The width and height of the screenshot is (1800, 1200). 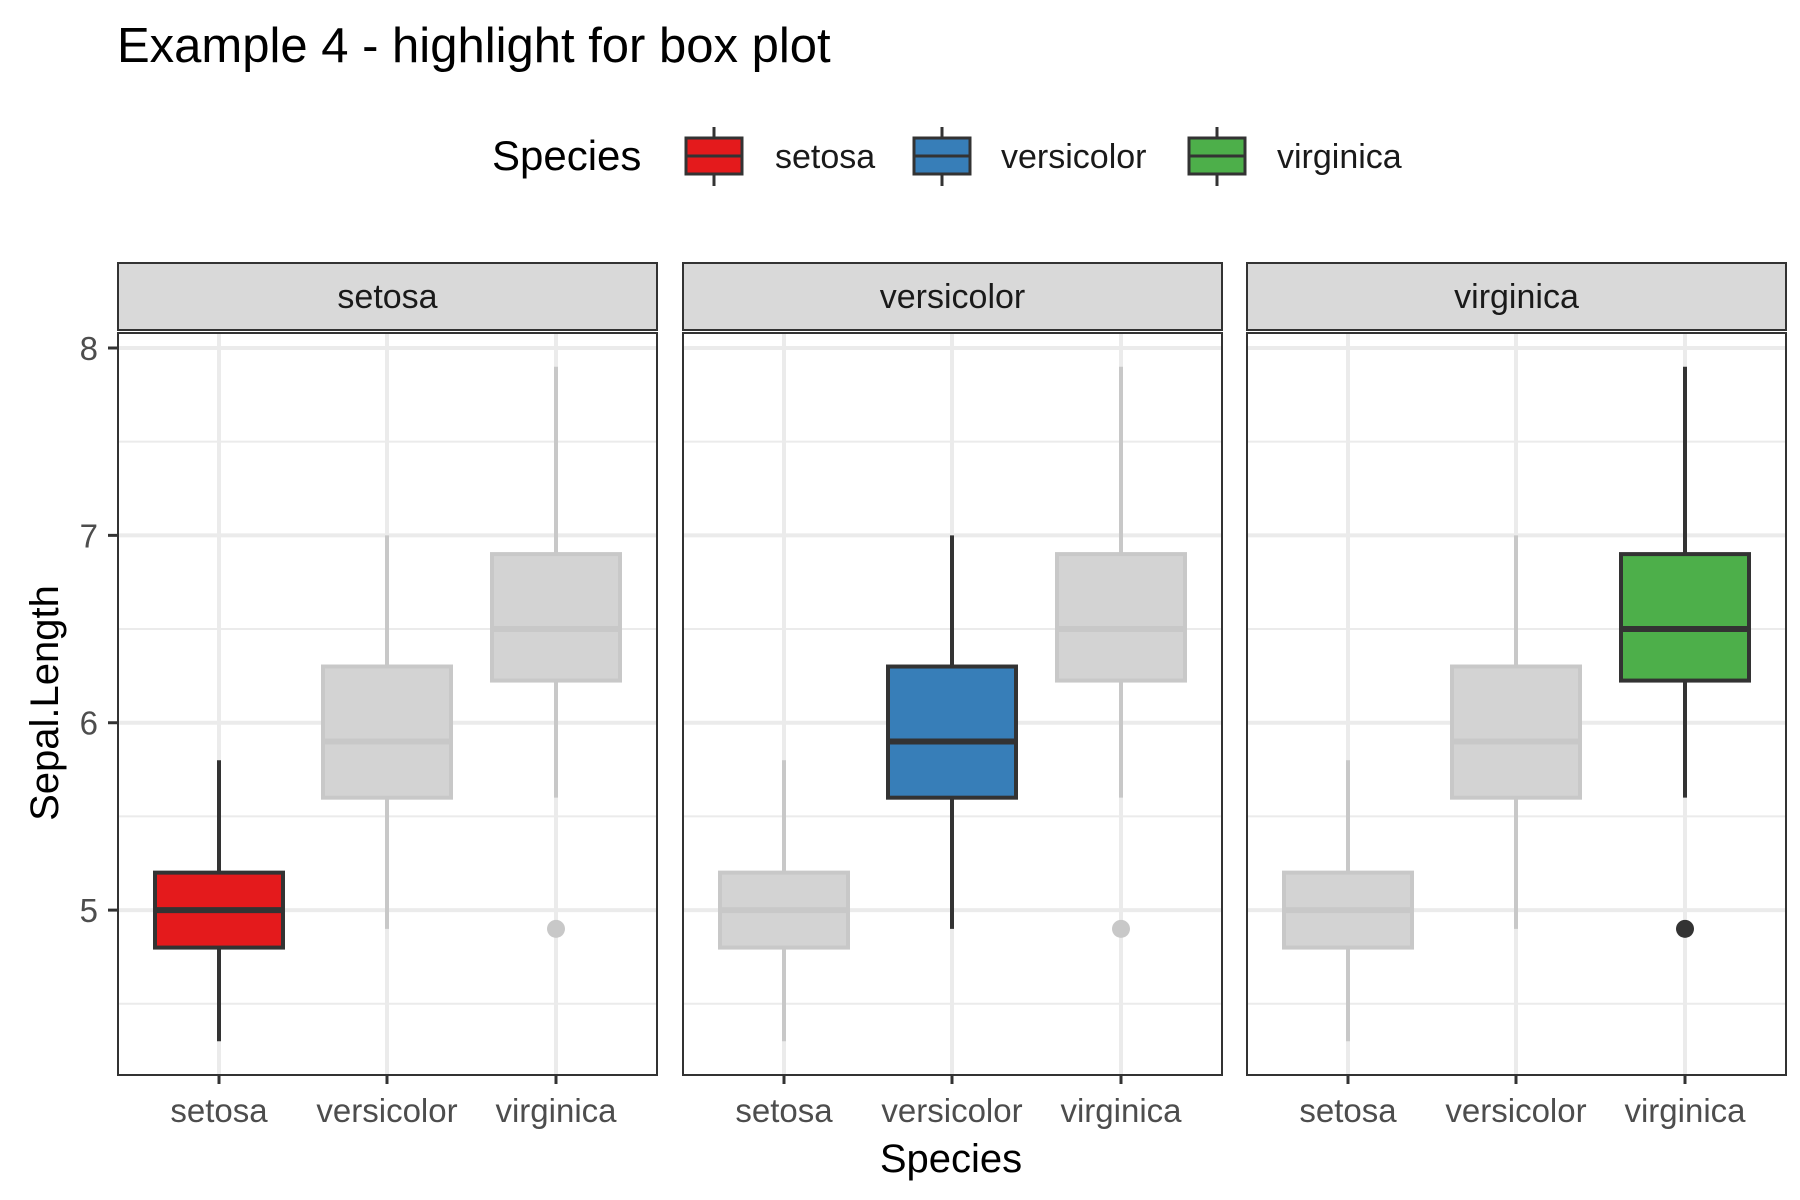 I want to click on chart-title: Example 4 - highlight for box plot, so click(x=474, y=46).